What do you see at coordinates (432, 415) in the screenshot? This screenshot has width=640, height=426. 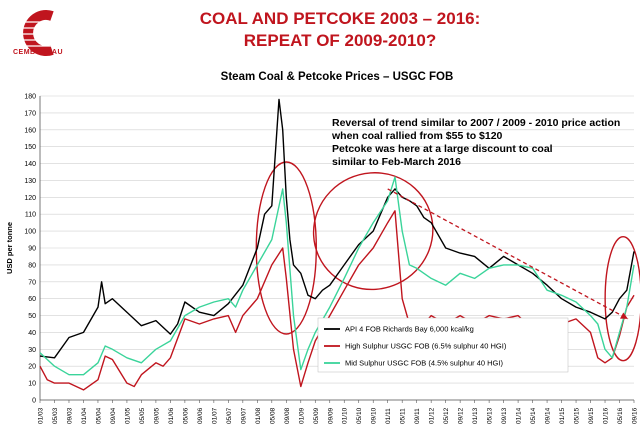 I see `x-tick-label: 01/12` at bounding box center [432, 415].